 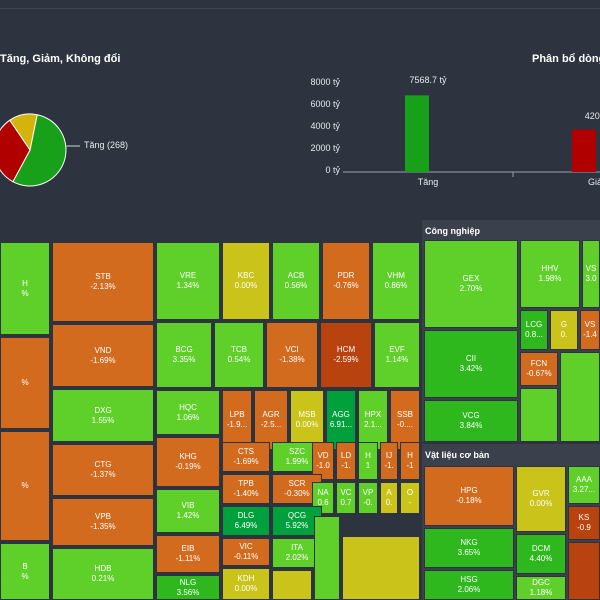 I want to click on stock-cell-ld: LD -1., so click(x=346, y=461).